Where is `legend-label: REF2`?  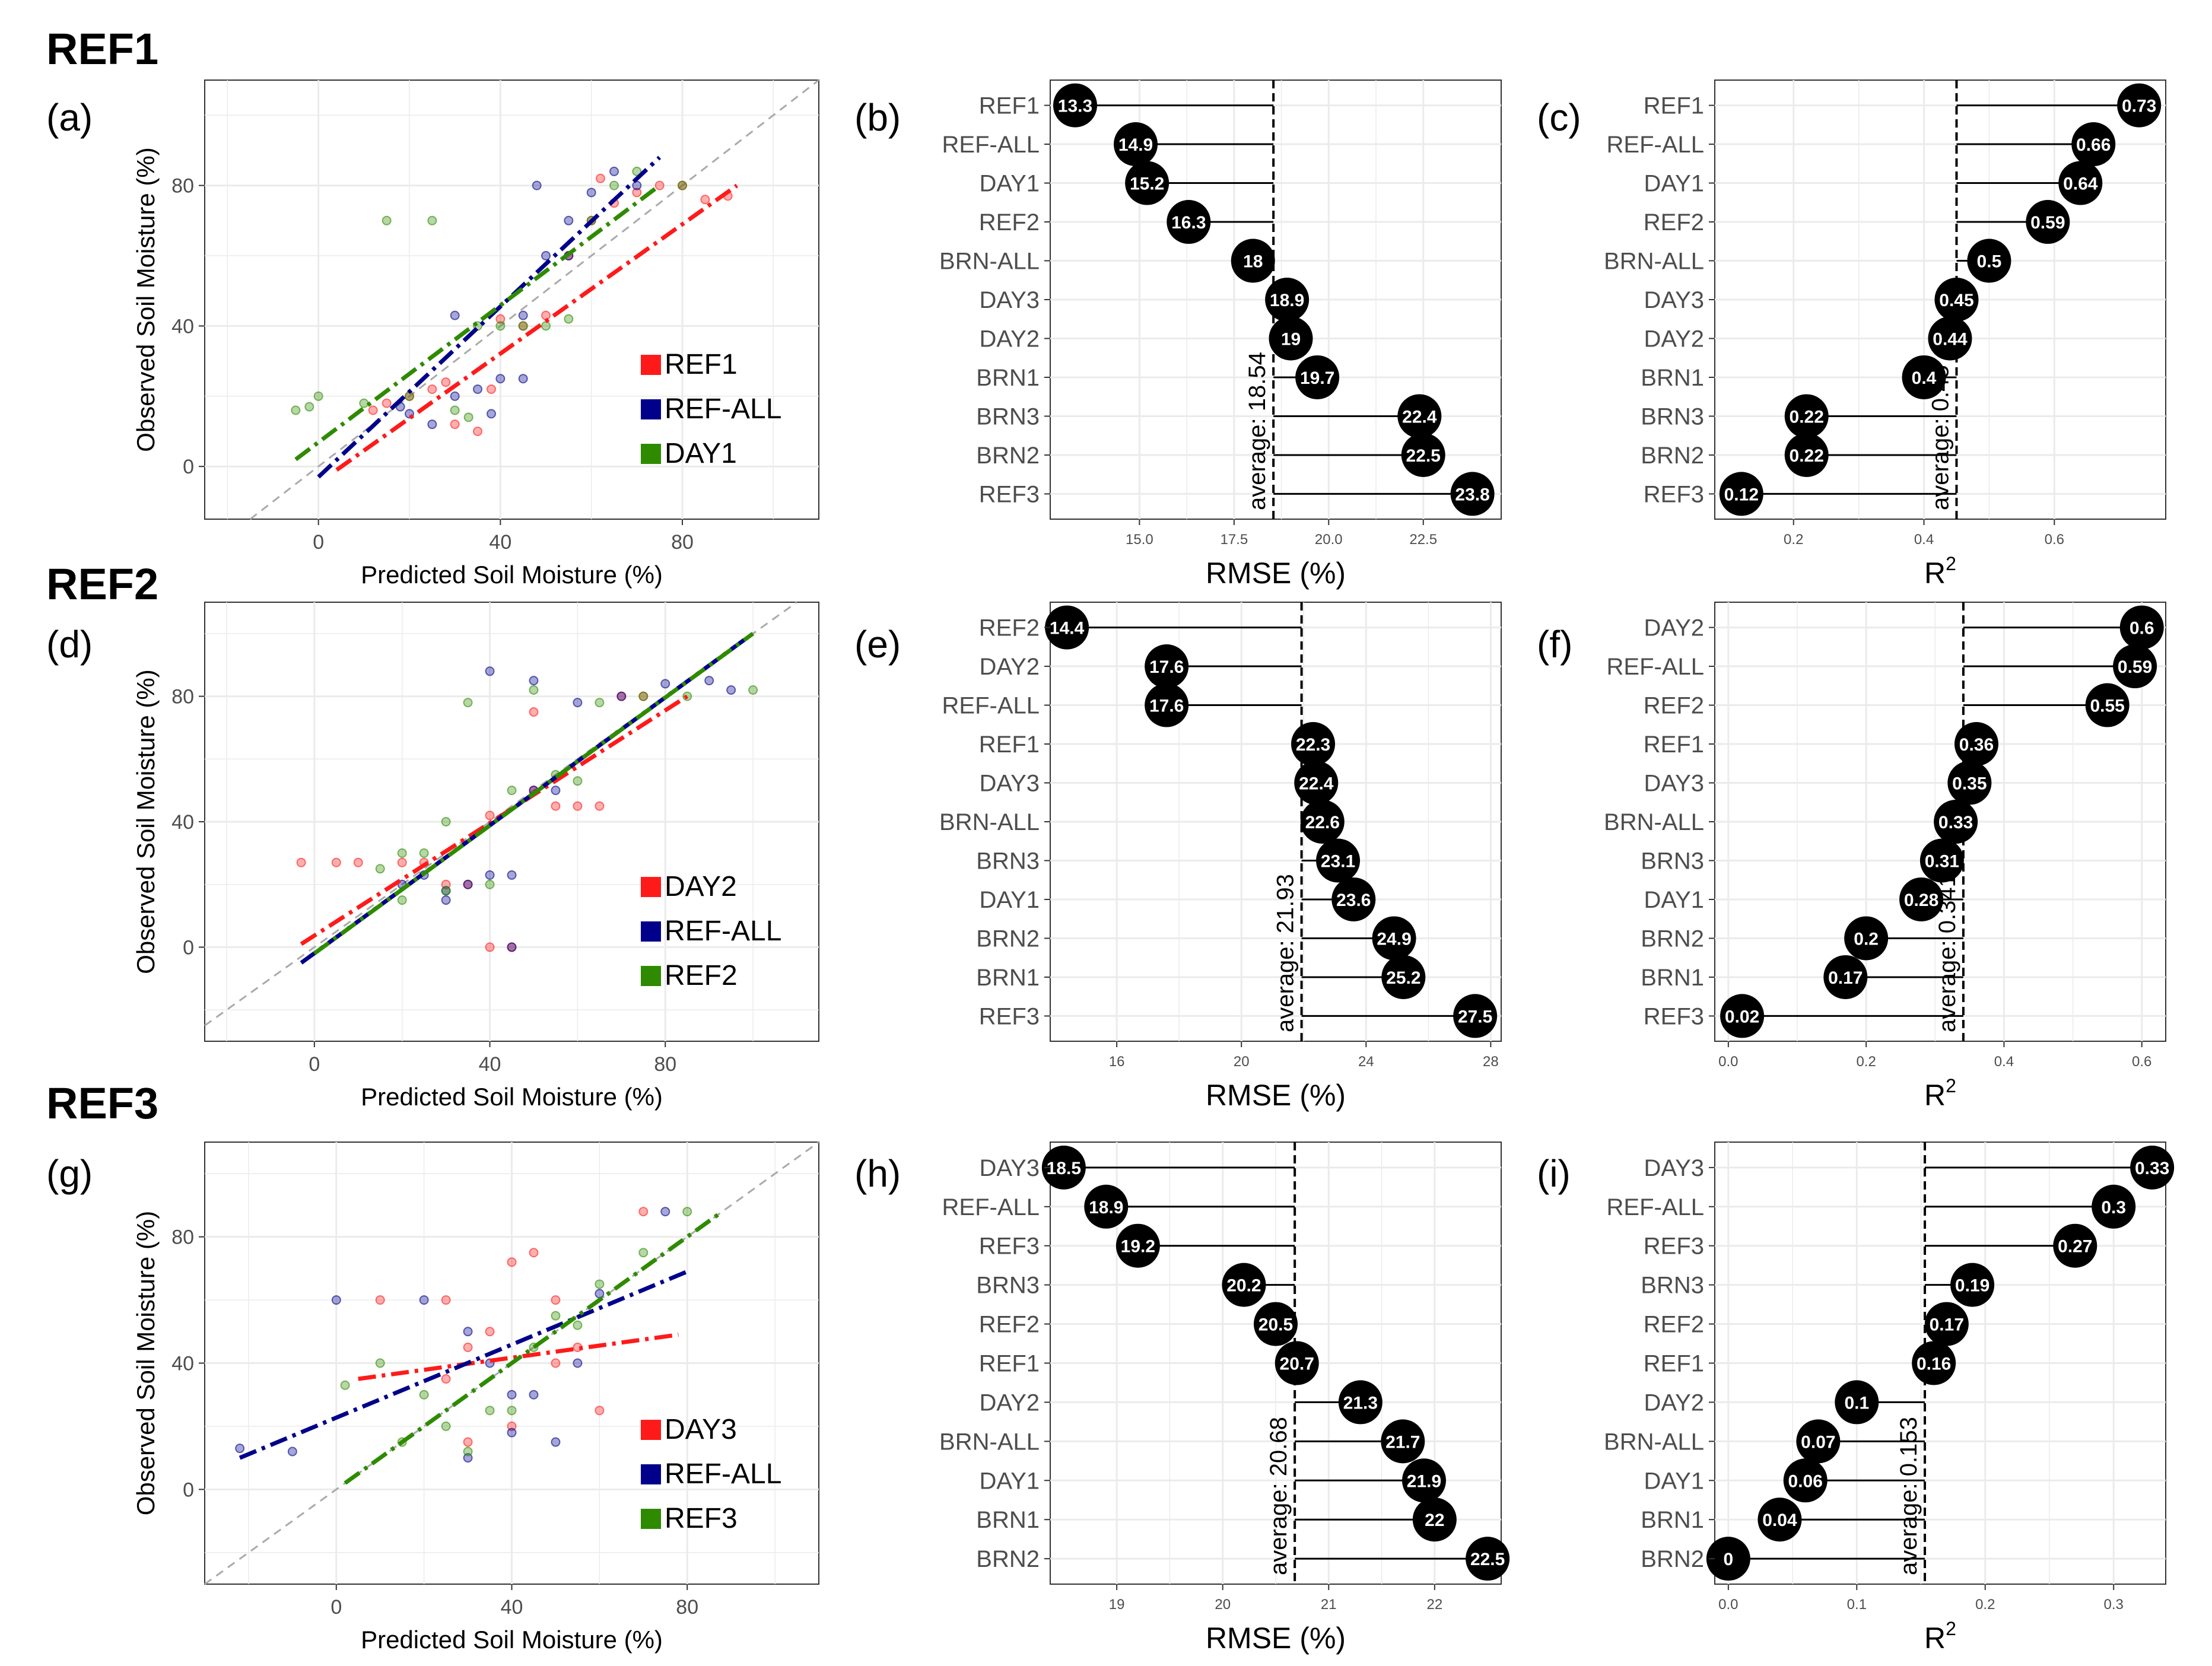
legend-label: REF2 is located at coordinates (701, 976).